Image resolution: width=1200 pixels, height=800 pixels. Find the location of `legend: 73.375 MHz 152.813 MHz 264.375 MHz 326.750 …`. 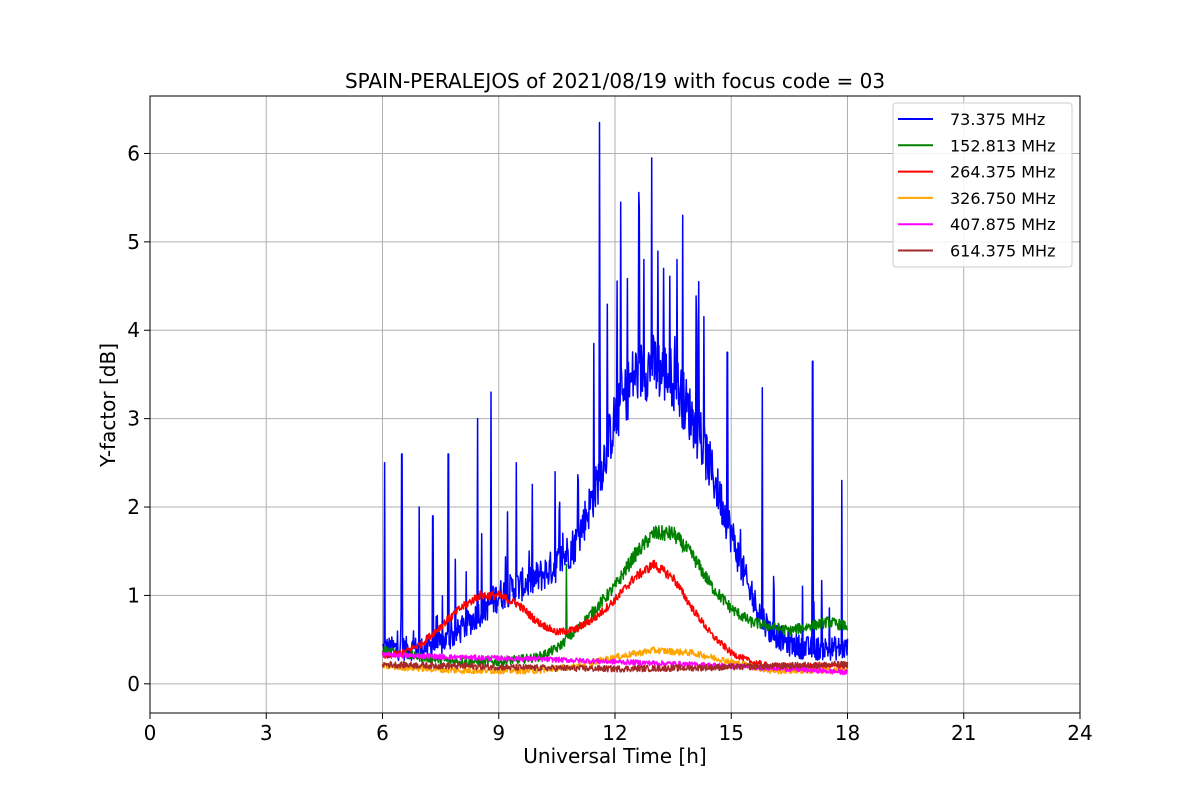

legend: 73.375 MHz 152.813 MHz 264.375 MHz 326.750 … is located at coordinates (982, 185).